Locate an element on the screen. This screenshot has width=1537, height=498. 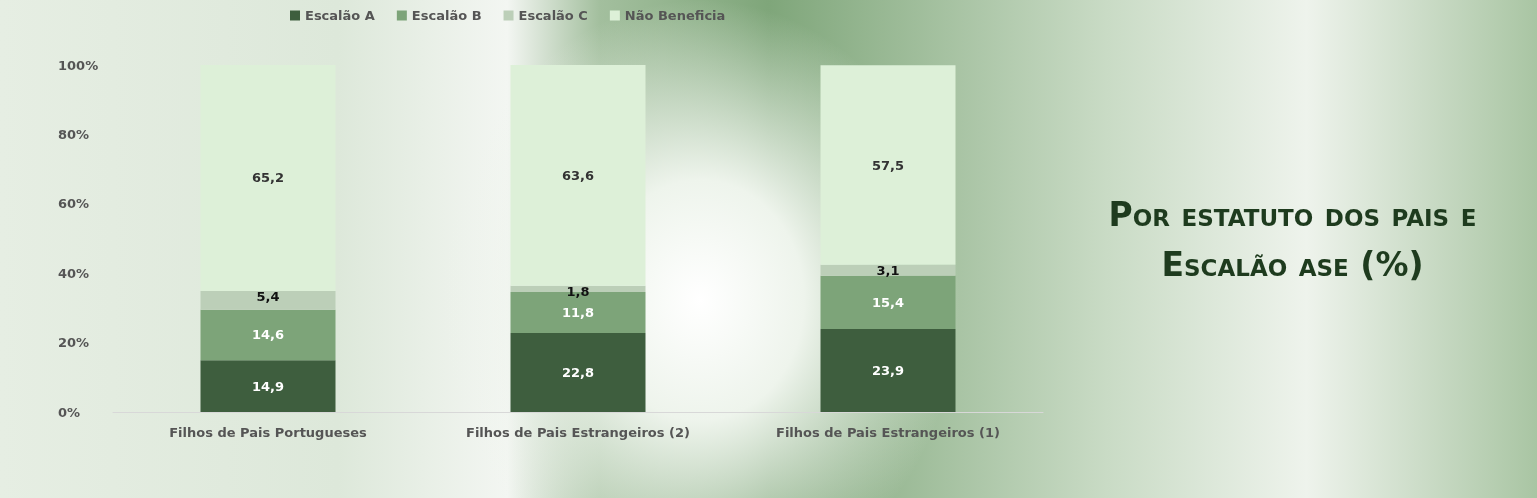
x-tick-label: Filhos de Pais Estrangeiros (2) is located at coordinates (578, 432).